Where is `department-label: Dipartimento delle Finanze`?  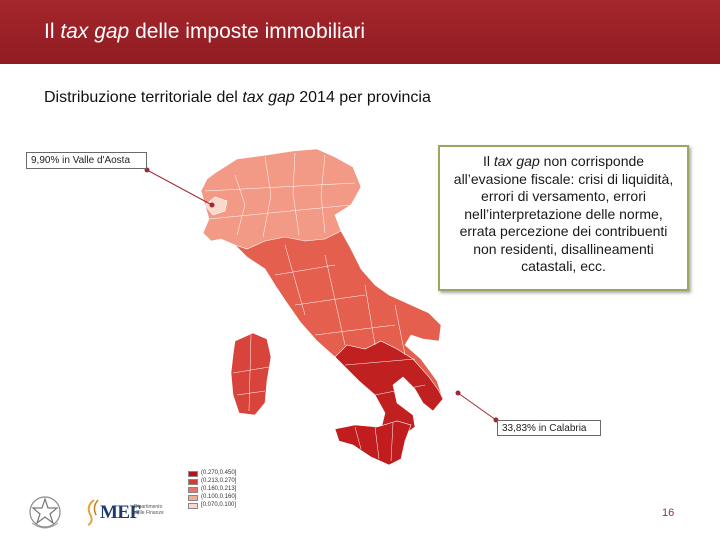
department-label: Dipartimento delle Finanze is located at coordinates (151, 510).